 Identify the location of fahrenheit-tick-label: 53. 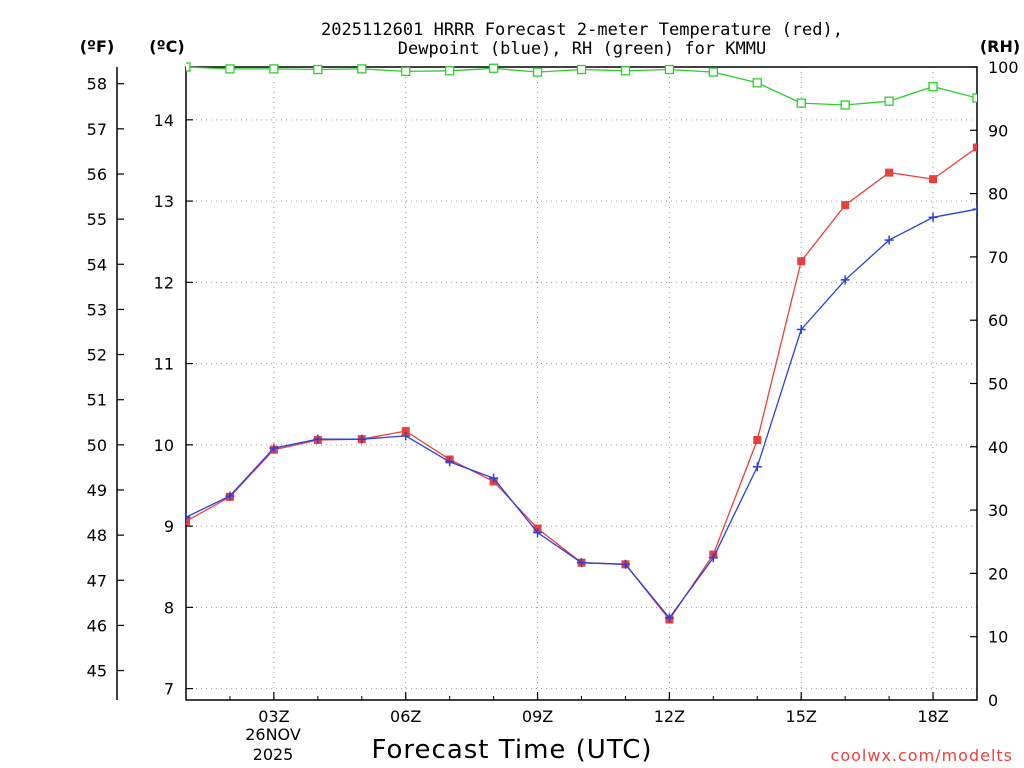
(97, 309).